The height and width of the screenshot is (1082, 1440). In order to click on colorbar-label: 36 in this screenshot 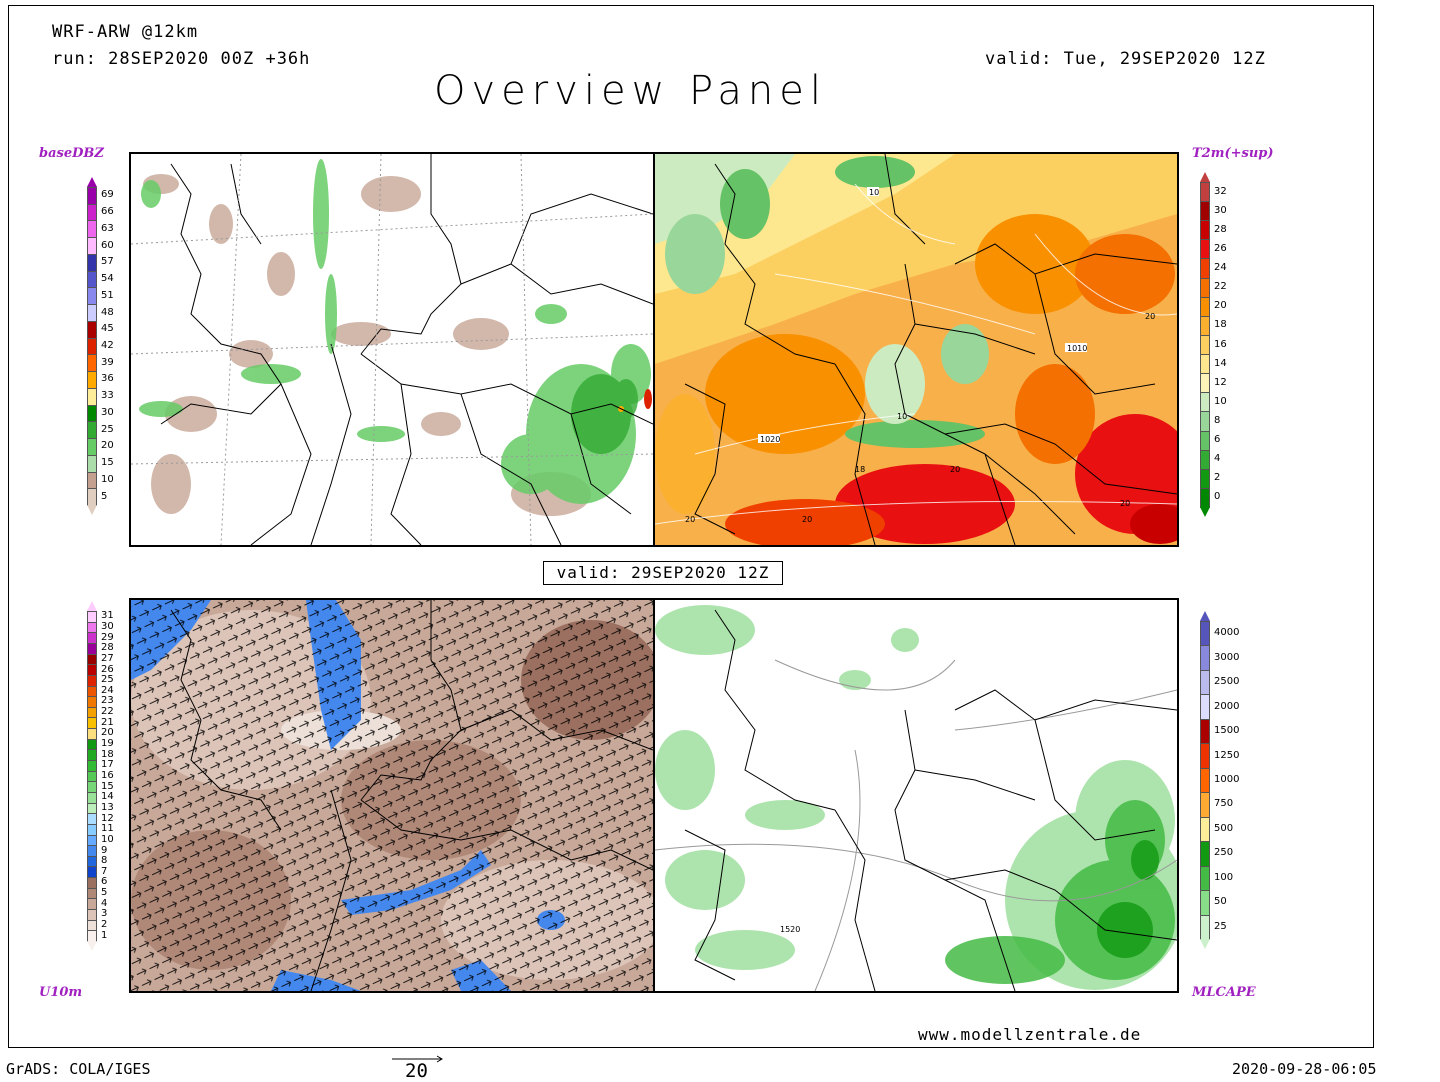, I will do `click(107, 379)`.